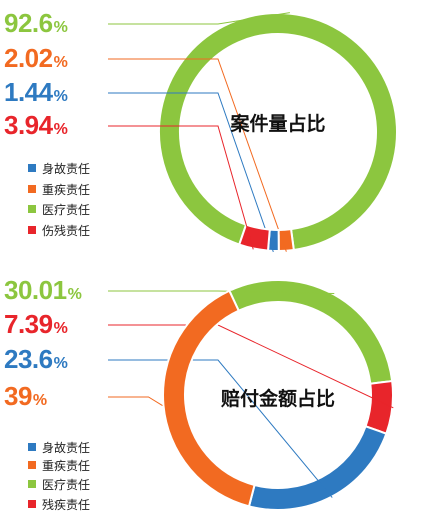 The height and width of the screenshot is (532, 421). What do you see at coordinates (277, 123) in the screenshot?
I see `chart-title: 案件量占比` at bounding box center [277, 123].